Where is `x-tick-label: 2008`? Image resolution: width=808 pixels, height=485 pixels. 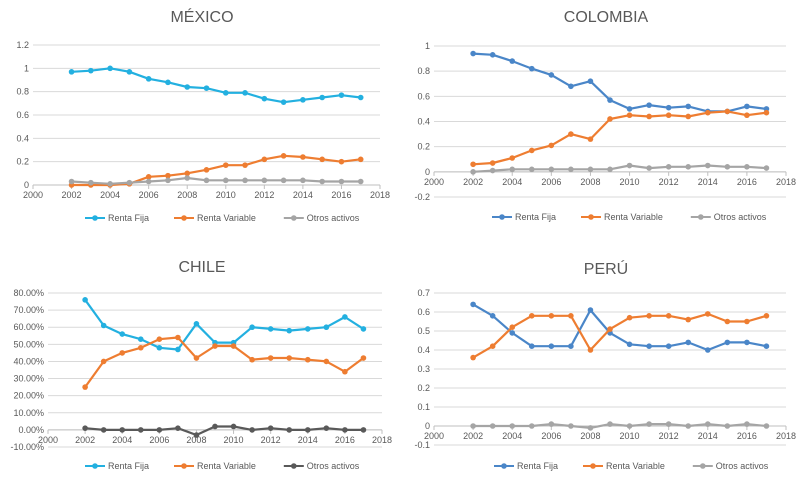 x-tick-label: 2008 is located at coordinates (196, 440).